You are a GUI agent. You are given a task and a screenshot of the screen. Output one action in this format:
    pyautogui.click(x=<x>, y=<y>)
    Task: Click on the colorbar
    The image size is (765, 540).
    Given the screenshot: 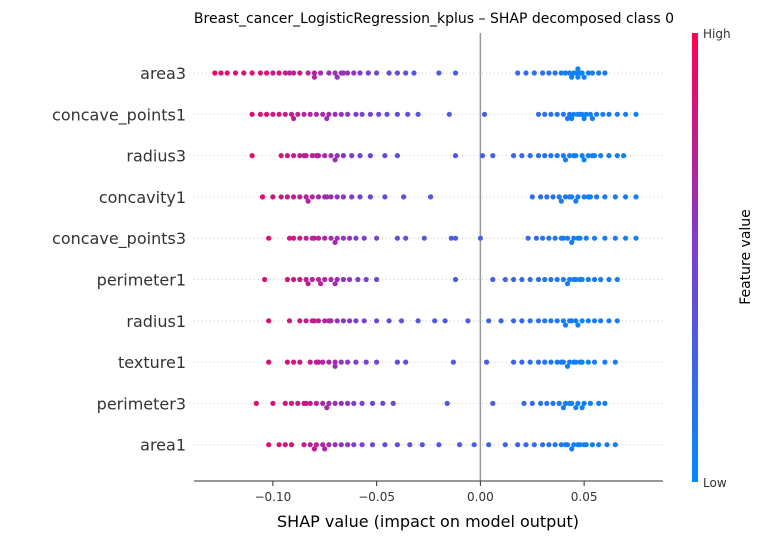 What is the action you would take?
    pyautogui.click(x=695, y=257)
    